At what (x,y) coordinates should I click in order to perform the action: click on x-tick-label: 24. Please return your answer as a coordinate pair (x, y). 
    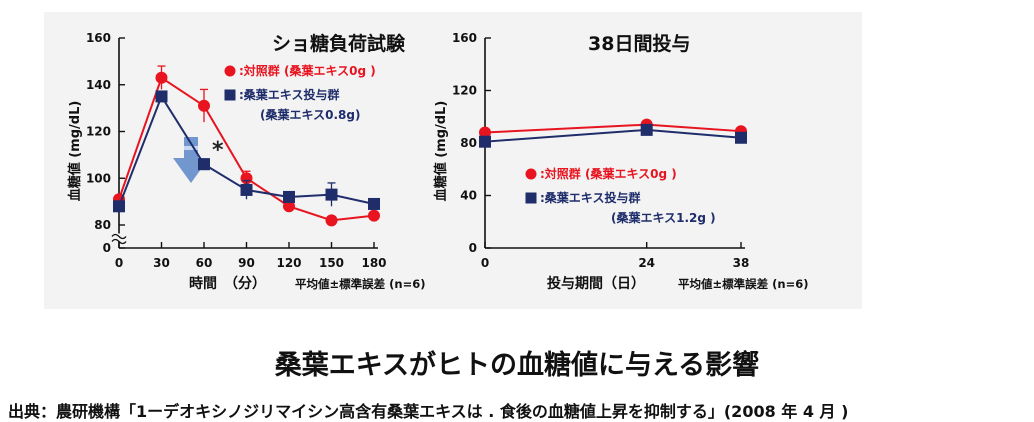
    Looking at the image, I should click on (646, 263).